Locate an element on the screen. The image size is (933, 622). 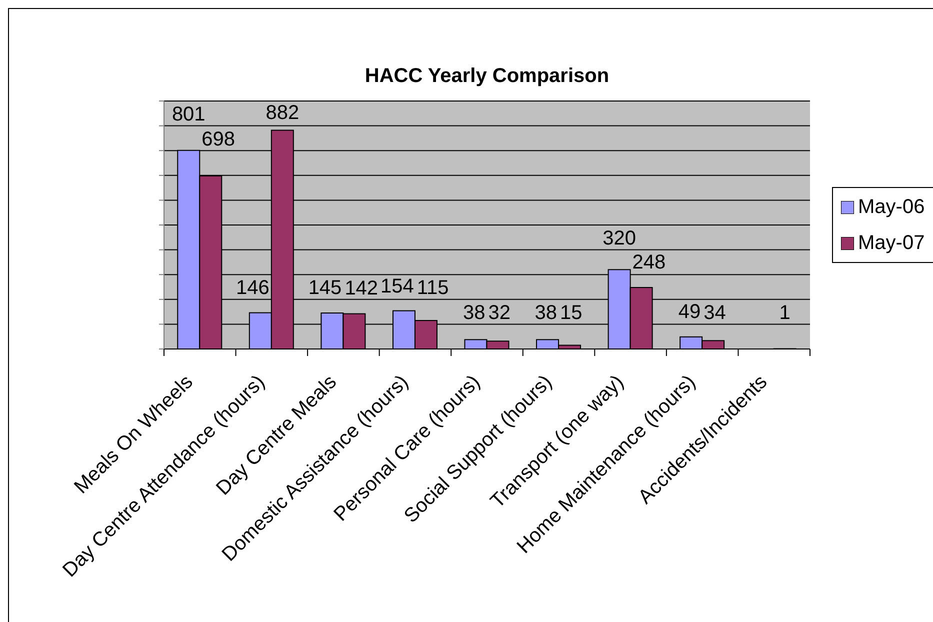
data-label: 882 is located at coordinates (283, 113).